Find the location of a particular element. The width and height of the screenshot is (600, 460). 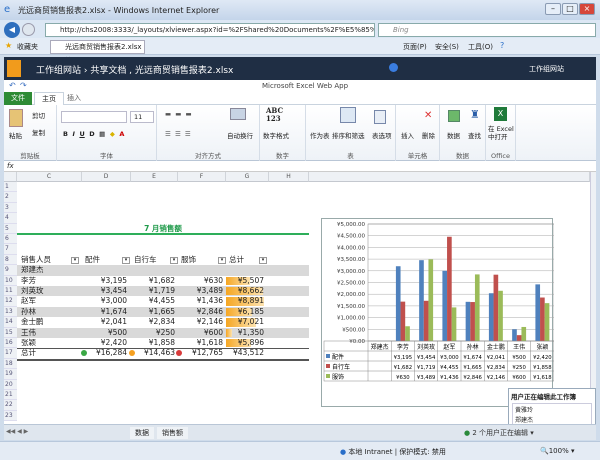

editing-status: ● 2 个用户正在编辑 ▾ is located at coordinates (499, 433).